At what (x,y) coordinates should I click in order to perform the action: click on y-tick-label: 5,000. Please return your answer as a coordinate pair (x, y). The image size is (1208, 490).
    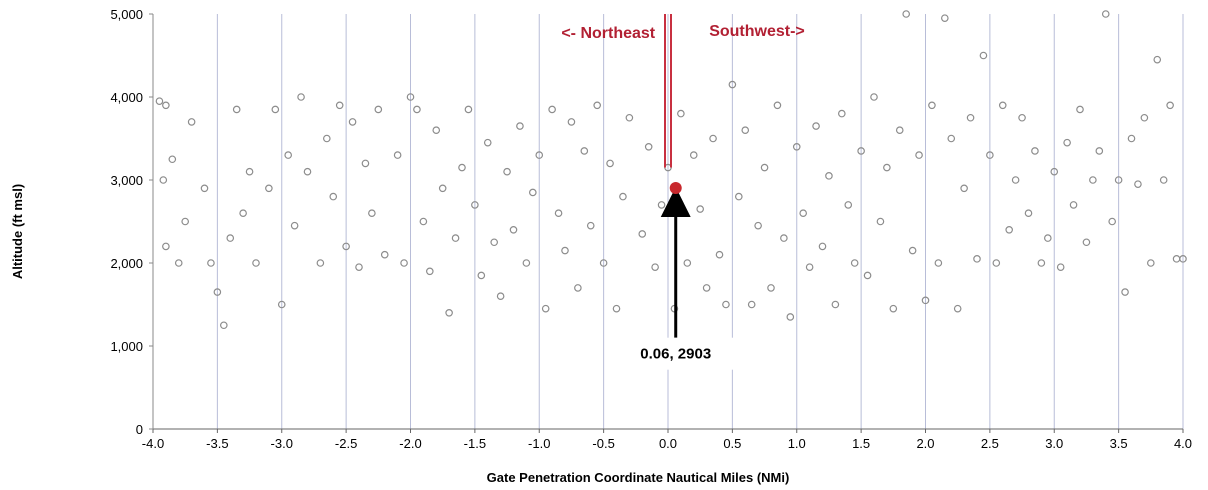
    Looking at the image, I should click on (126, 14).